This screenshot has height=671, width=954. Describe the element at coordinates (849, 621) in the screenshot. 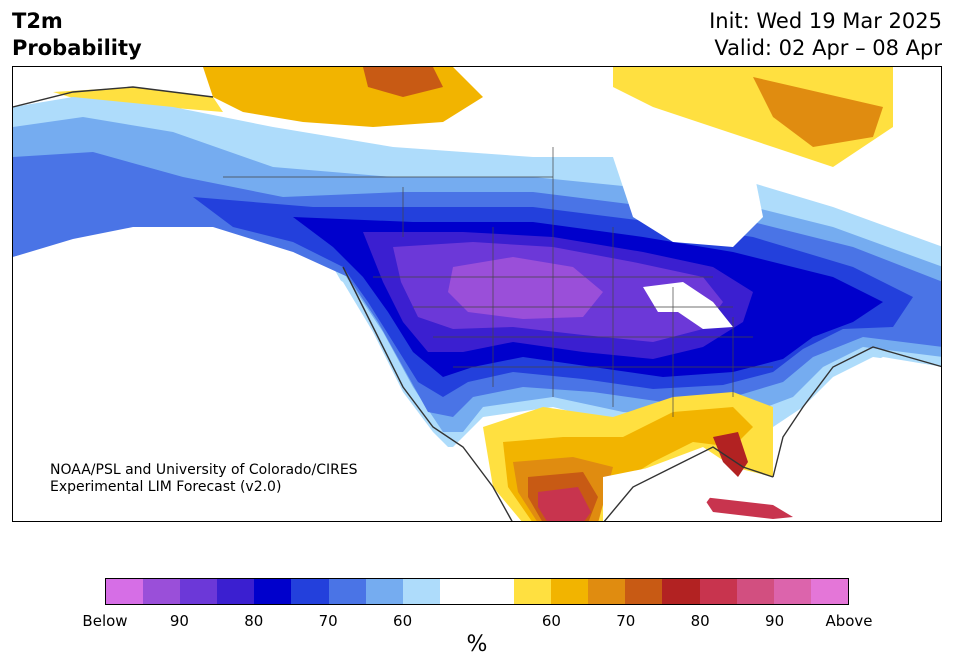

I see `colorbar-tick-label: Above` at that location.